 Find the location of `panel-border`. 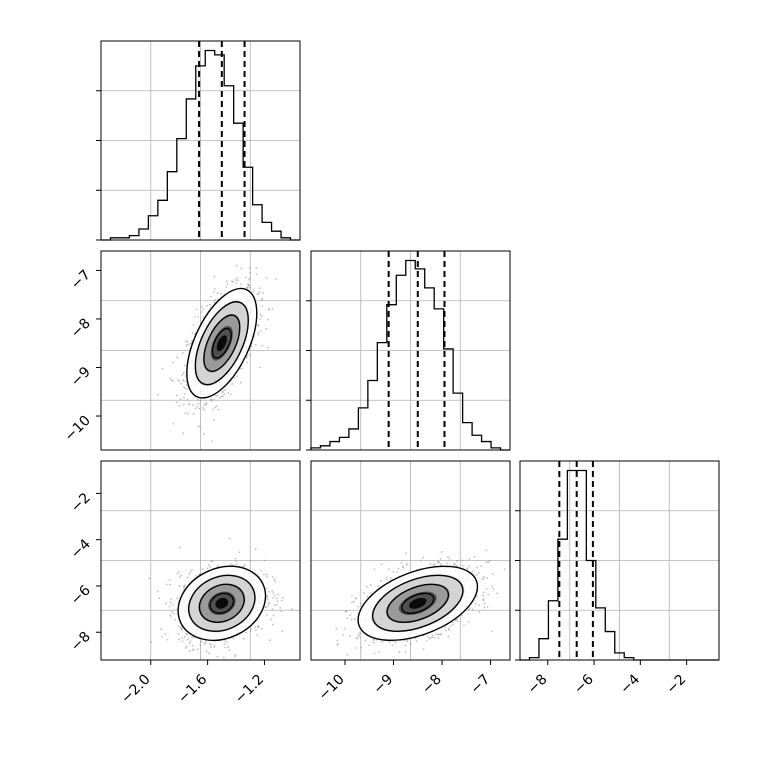

panel-border is located at coordinates (410, 560).